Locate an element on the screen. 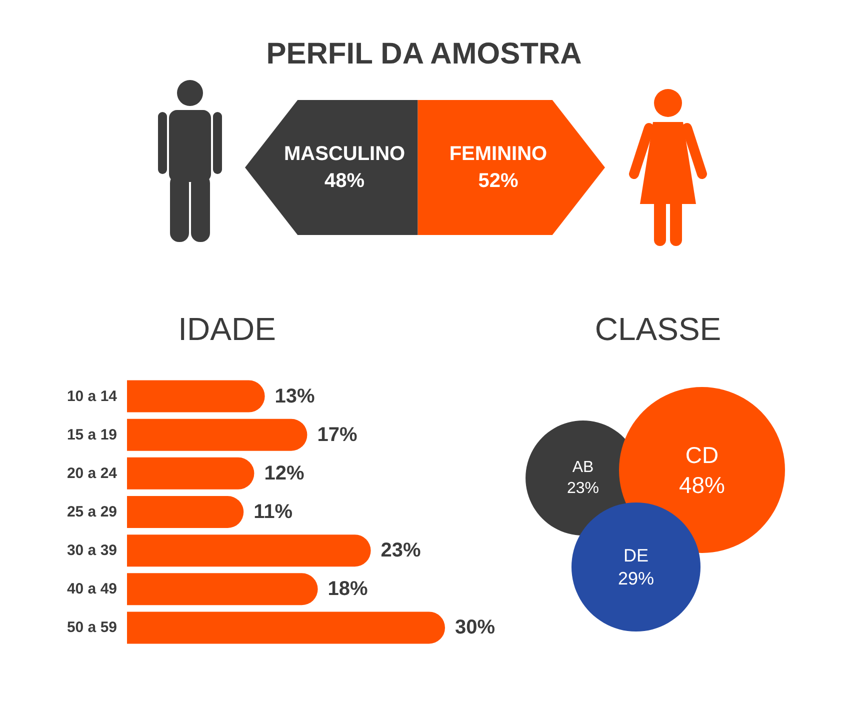  series-label: FEMININO is located at coordinates (498, 154).